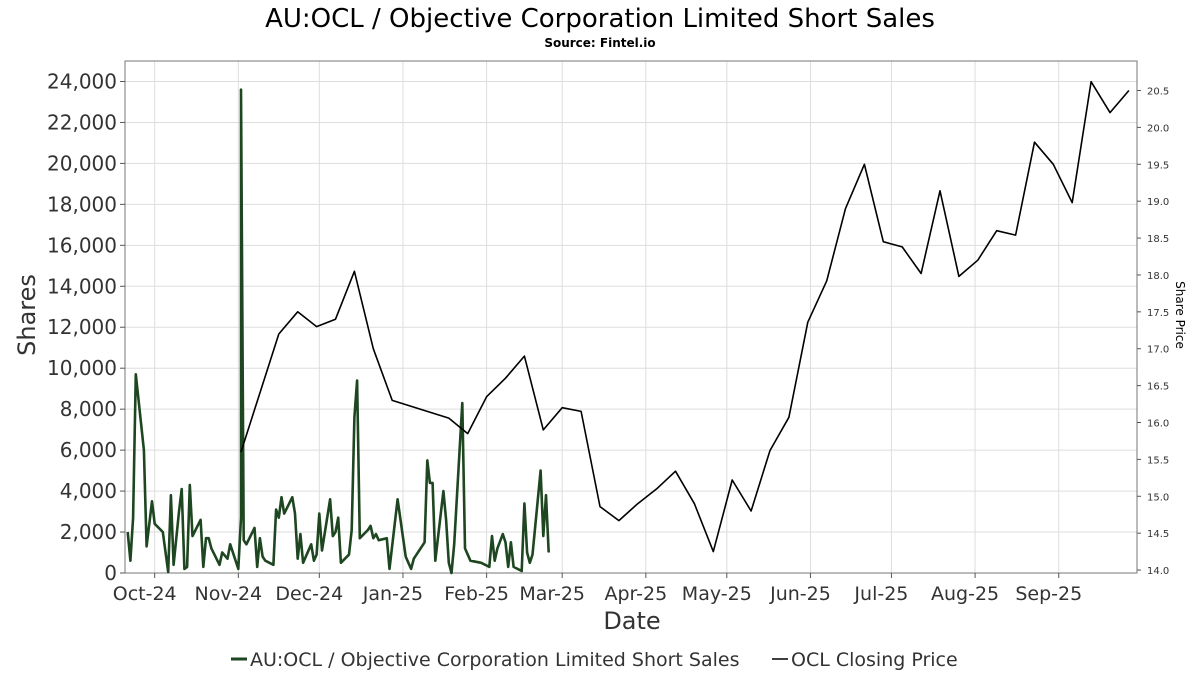 This screenshot has width=1200, height=675. Describe the element at coordinates (880, 594) in the screenshot. I see `x-tick-label: Jul-25` at that location.